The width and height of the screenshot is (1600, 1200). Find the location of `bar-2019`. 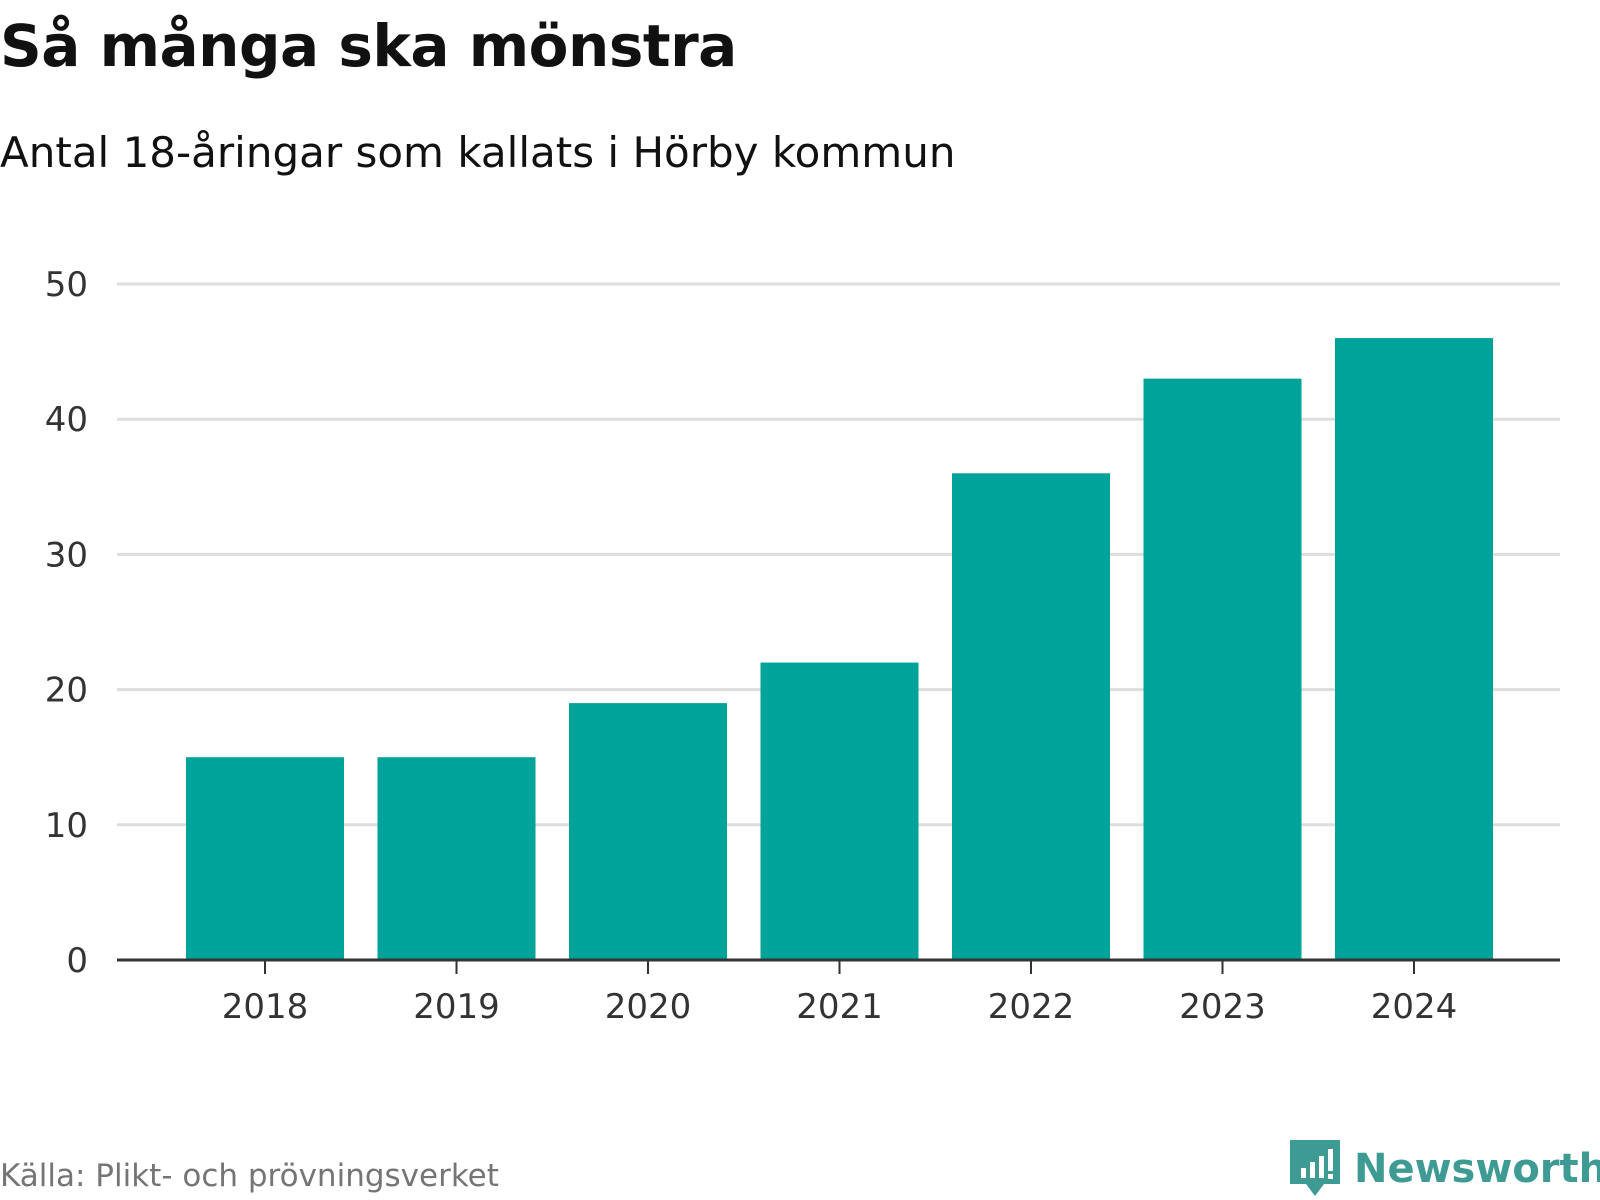

bar-2019 is located at coordinates (456, 858).